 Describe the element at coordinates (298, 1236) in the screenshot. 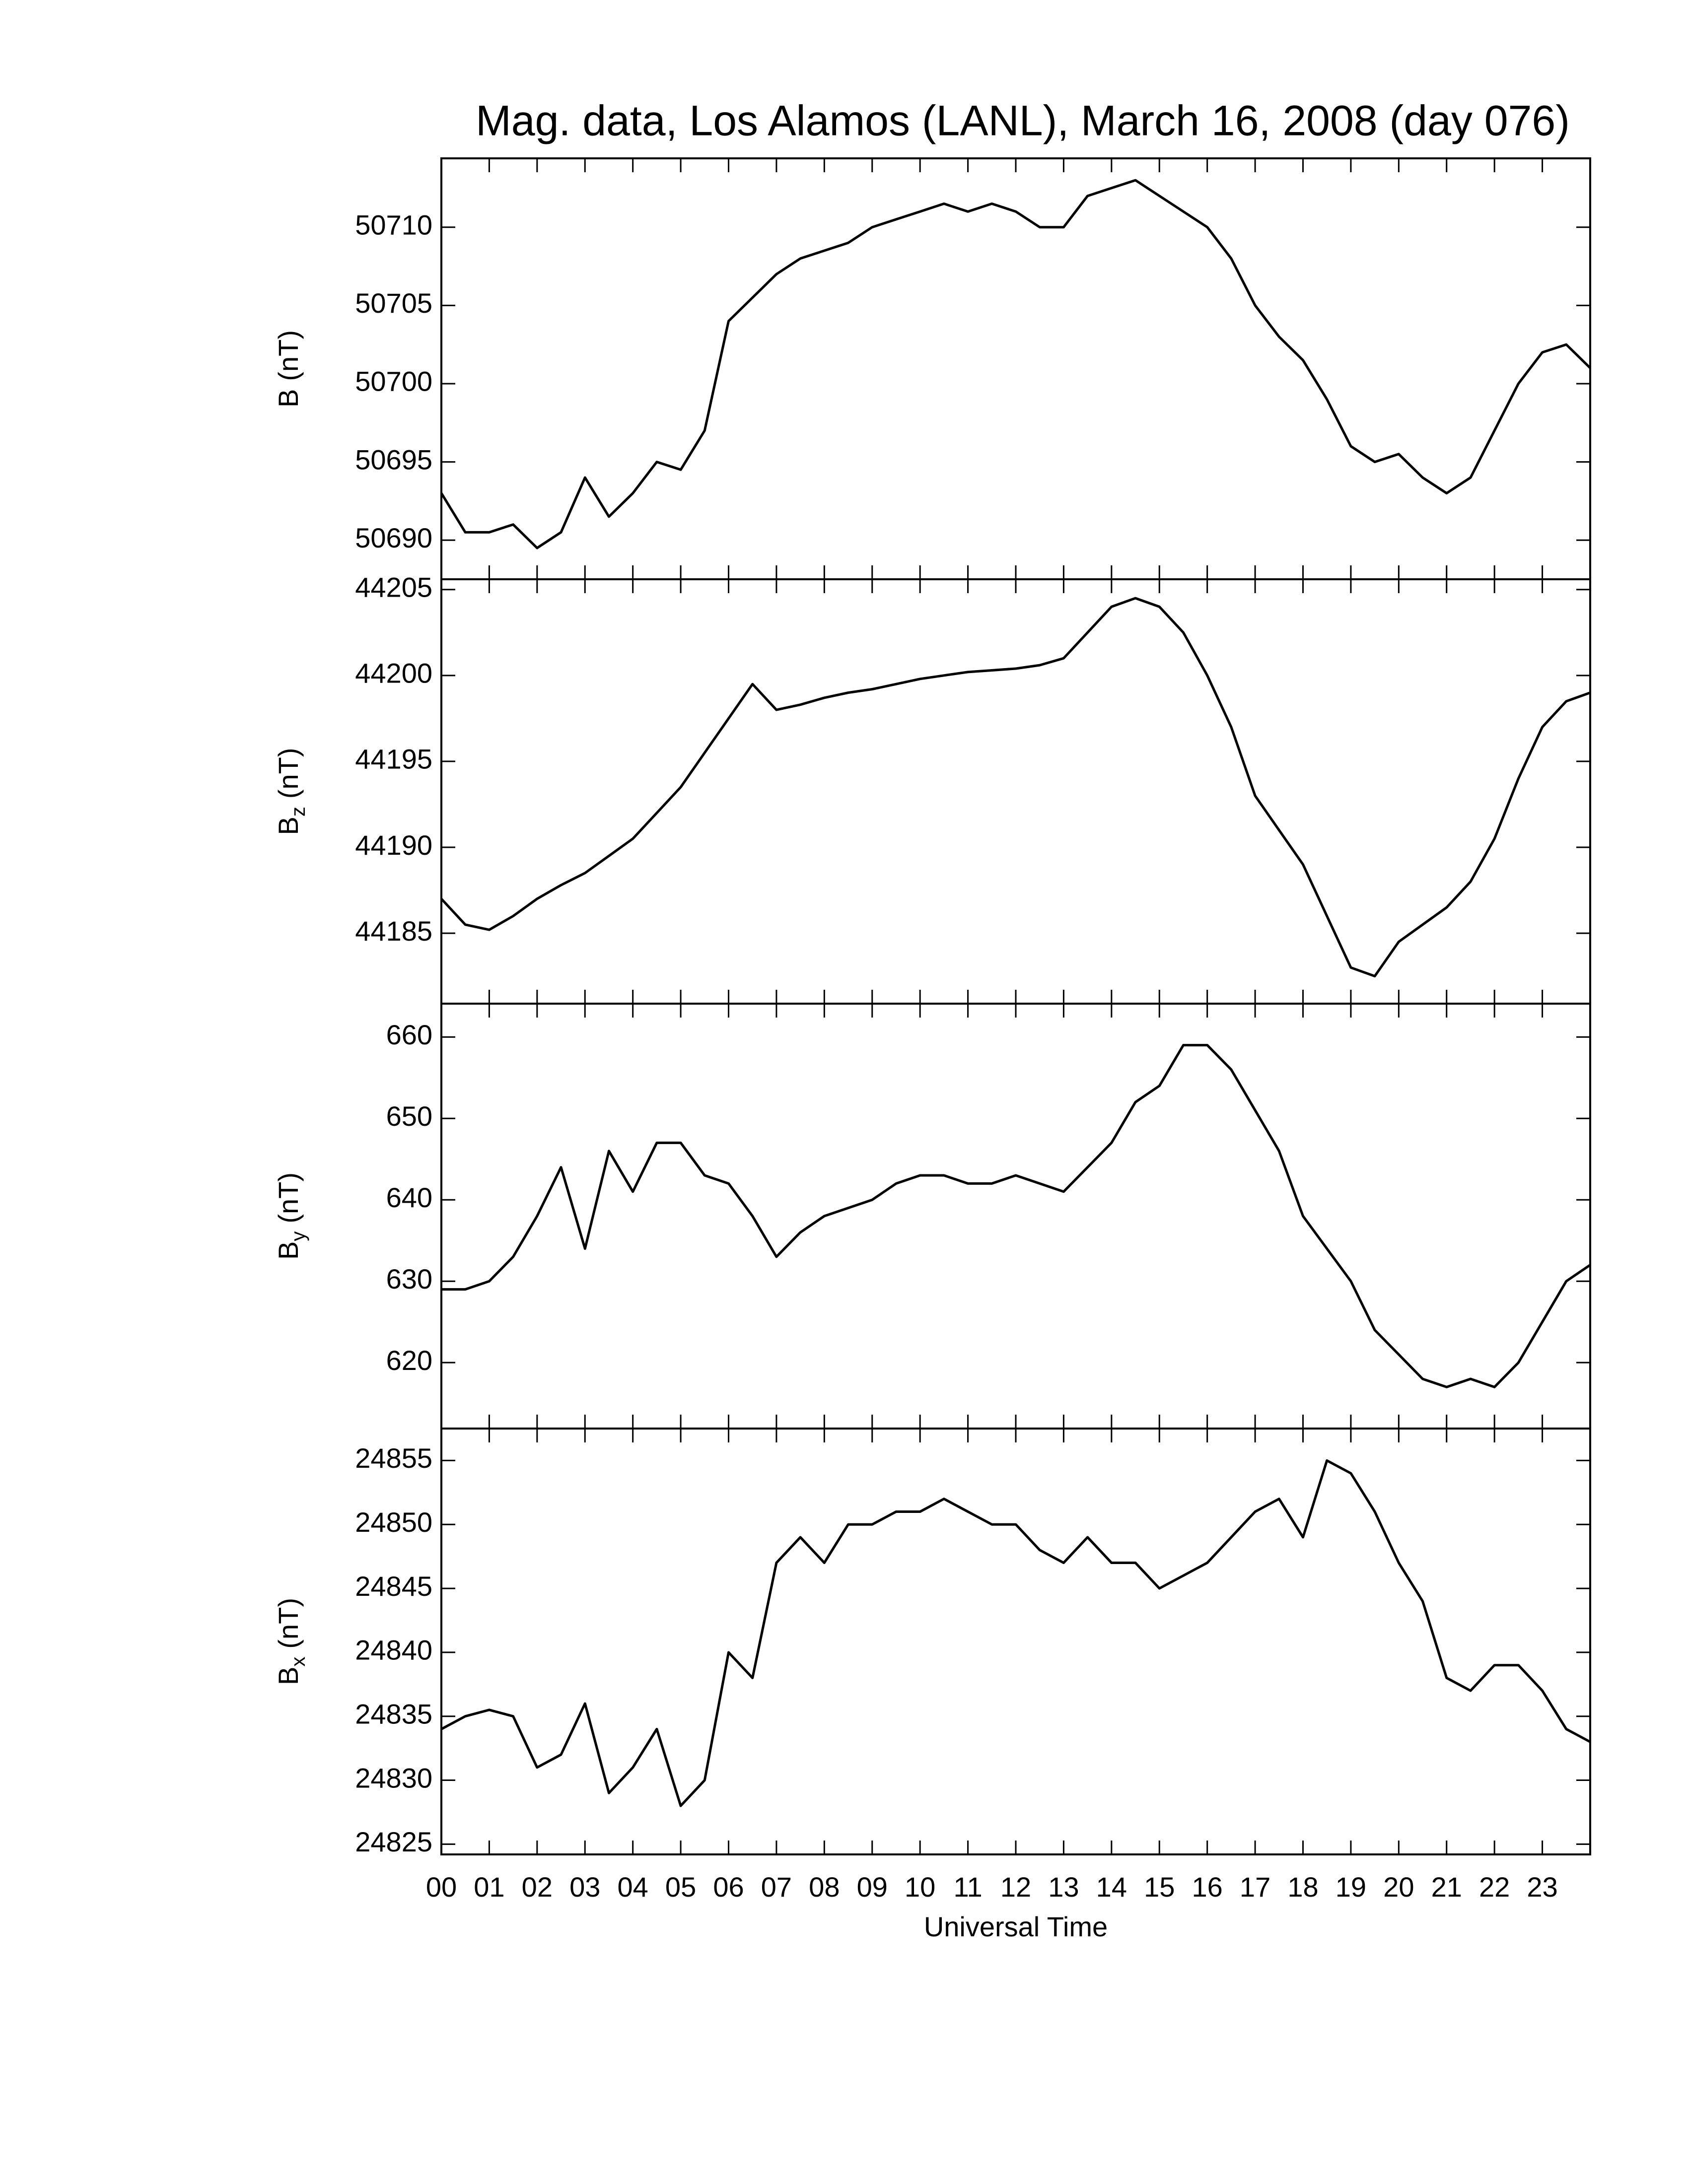

I see `y-label-subscript: y` at that location.